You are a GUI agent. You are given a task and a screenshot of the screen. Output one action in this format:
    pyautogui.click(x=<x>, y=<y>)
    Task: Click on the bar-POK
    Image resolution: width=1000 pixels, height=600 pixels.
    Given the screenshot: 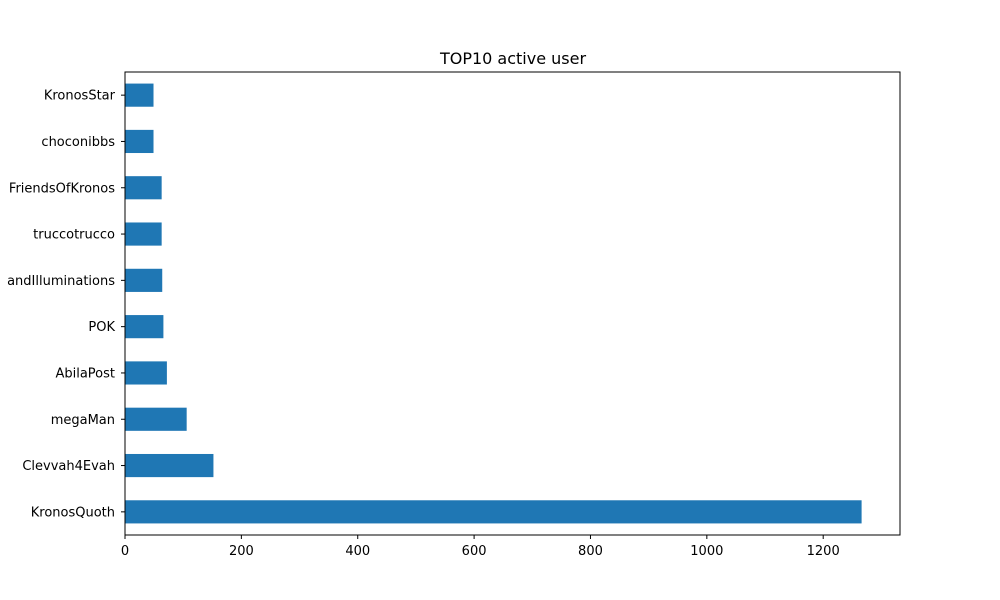 What is the action you would take?
    pyautogui.click(x=144, y=327)
    